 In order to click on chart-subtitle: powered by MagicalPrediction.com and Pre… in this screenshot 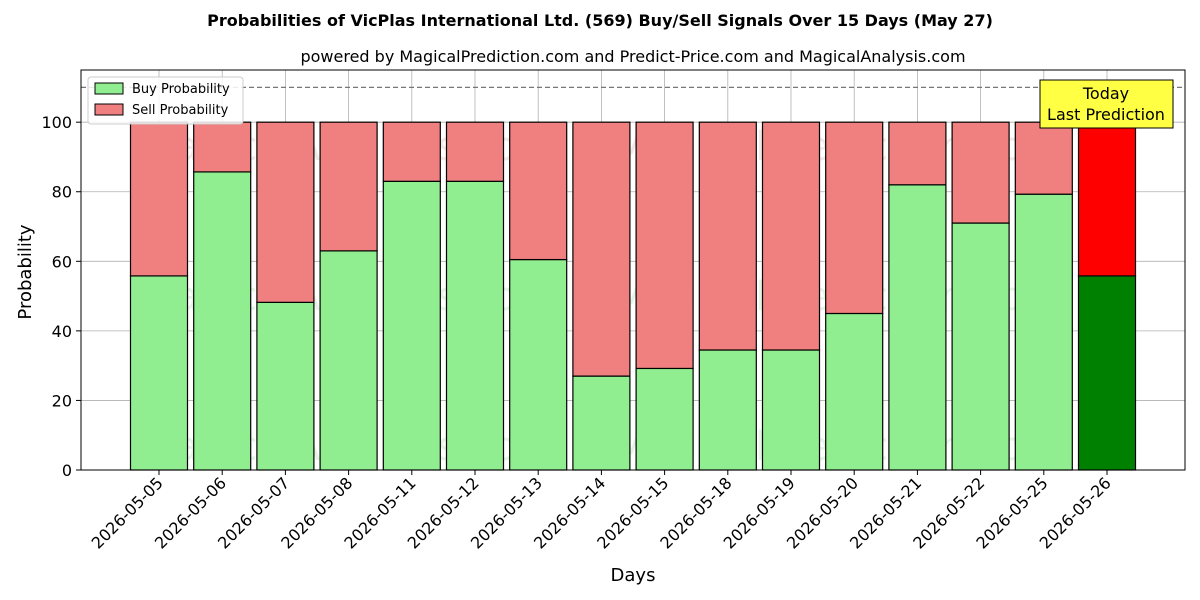, I will do `click(632, 56)`.